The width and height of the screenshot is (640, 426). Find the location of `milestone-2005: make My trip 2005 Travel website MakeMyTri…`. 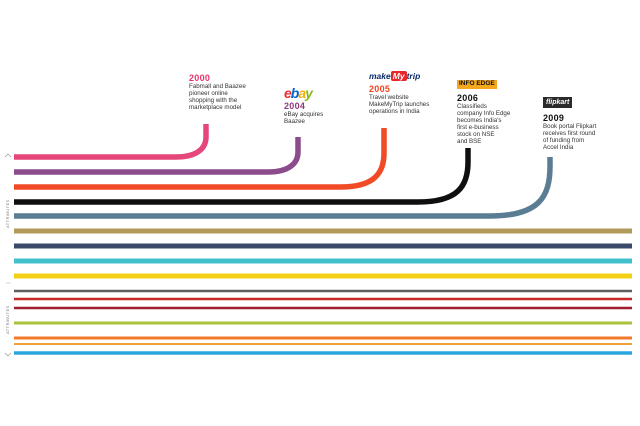

milestone-2005: make My trip 2005 Travel website MakeMyTri… is located at coordinates (409, 93).